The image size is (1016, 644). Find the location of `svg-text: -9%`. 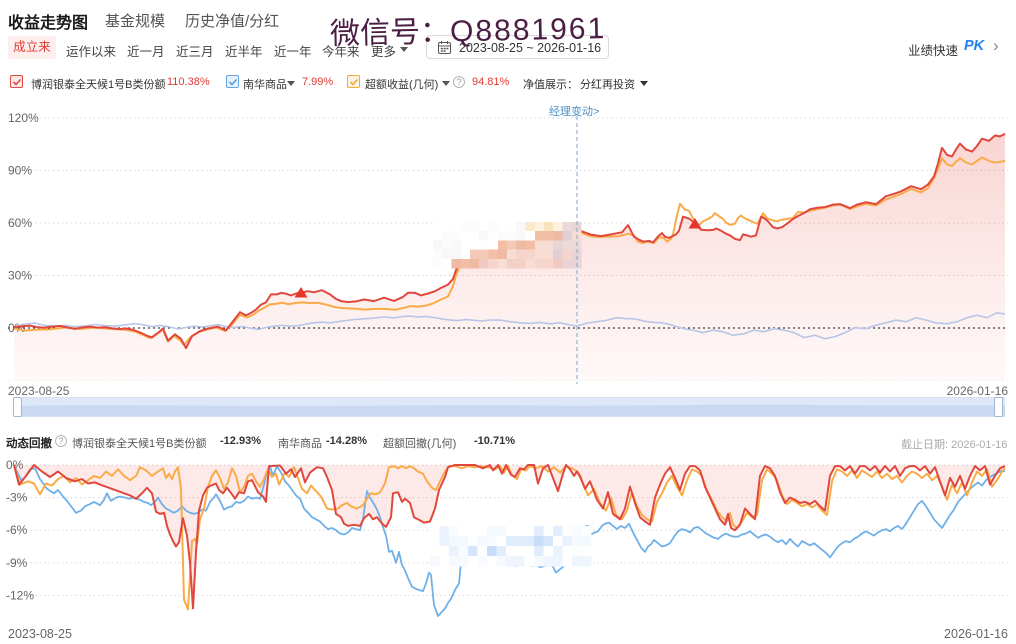

svg-text: -9% is located at coordinates (17, 563).